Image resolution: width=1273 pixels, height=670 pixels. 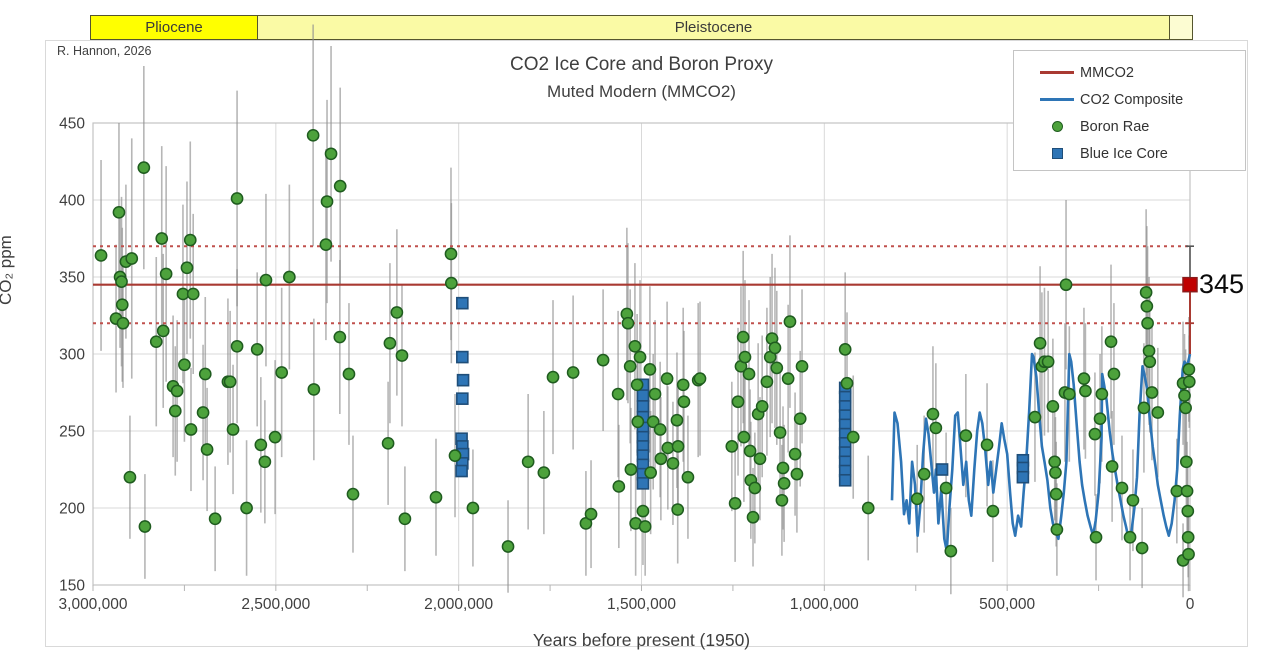 What do you see at coordinates (1142, 72) in the screenshot?
I see `legend-item-mmco2: MMCO2` at bounding box center [1142, 72].